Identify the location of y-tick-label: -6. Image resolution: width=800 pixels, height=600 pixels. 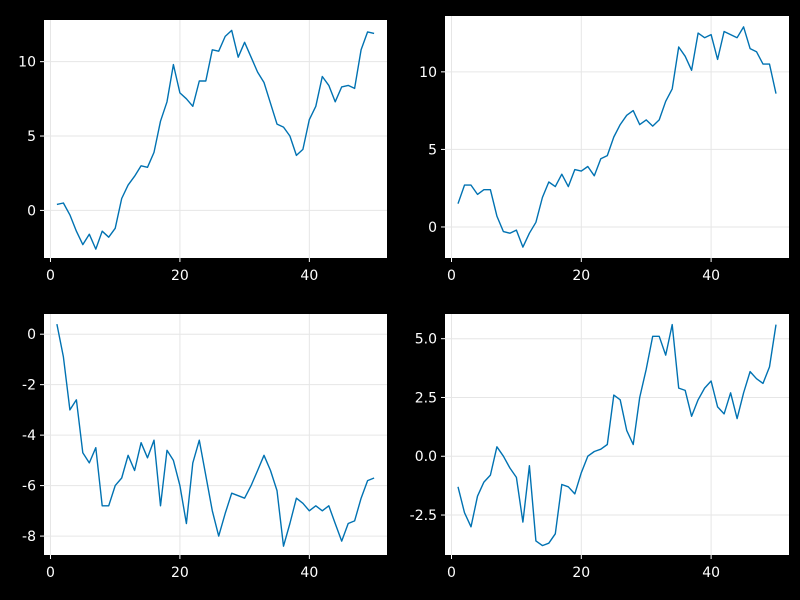
(29, 487).